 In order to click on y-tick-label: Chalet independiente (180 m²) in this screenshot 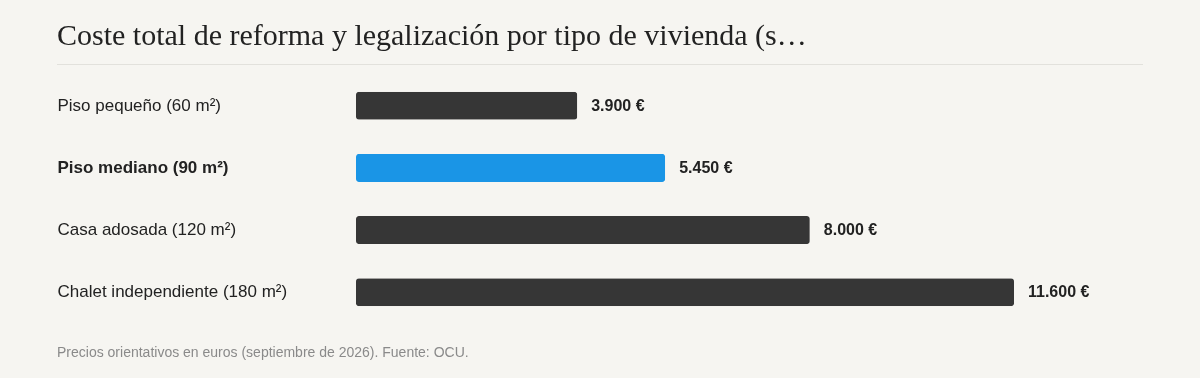, I will do `click(172, 292)`.